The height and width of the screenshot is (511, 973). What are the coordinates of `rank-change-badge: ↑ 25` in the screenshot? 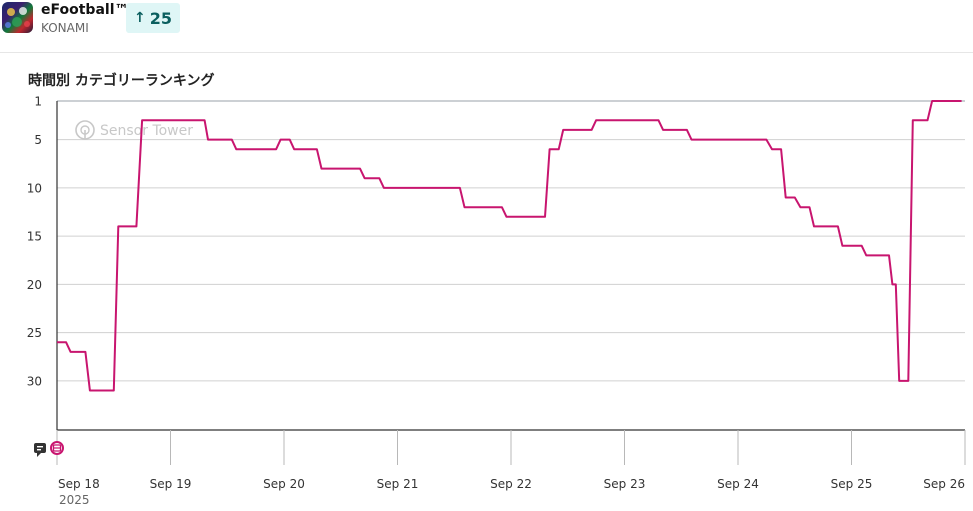 It's located at (153, 18).